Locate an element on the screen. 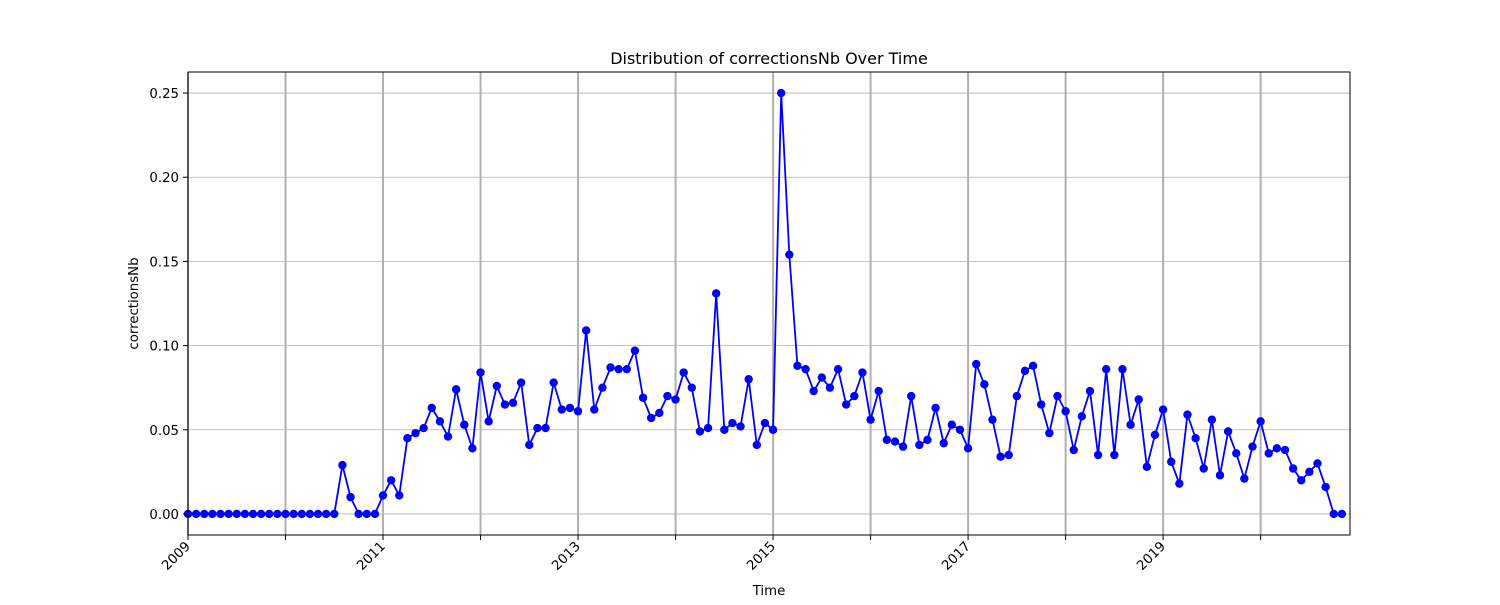 This screenshot has width=1500, height=605. y-tick-label: 0.25 is located at coordinates (164, 94).